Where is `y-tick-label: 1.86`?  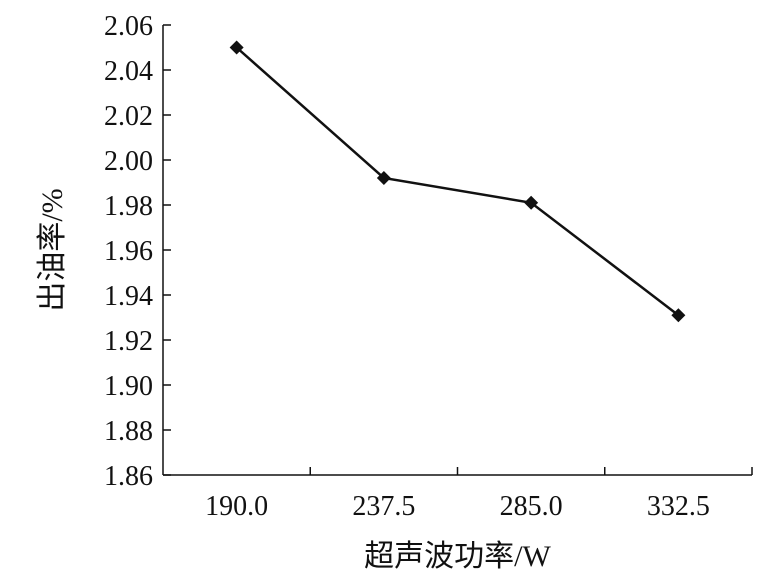
y-tick-label: 1.86 is located at coordinates (128, 476).